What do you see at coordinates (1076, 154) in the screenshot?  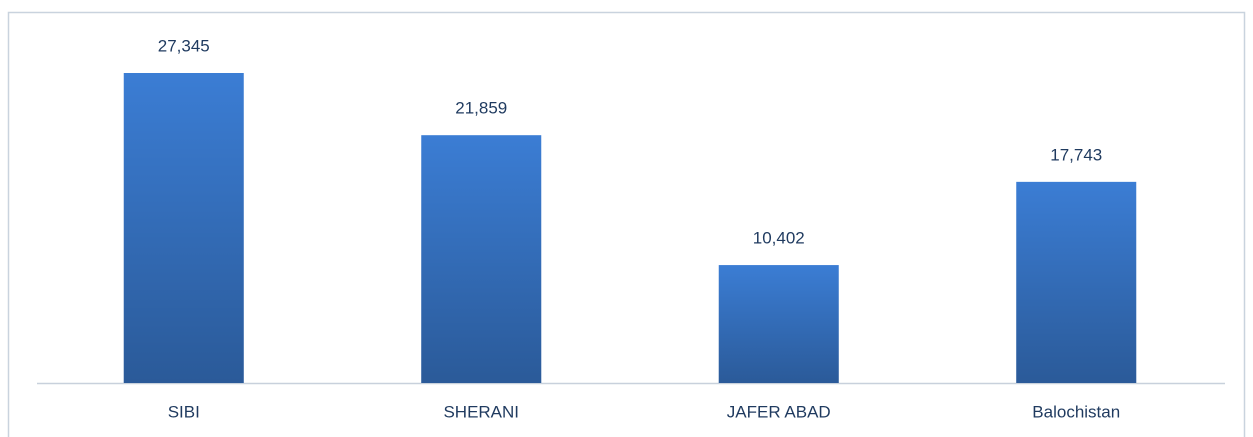 I see `data-label: 17,743` at bounding box center [1076, 154].